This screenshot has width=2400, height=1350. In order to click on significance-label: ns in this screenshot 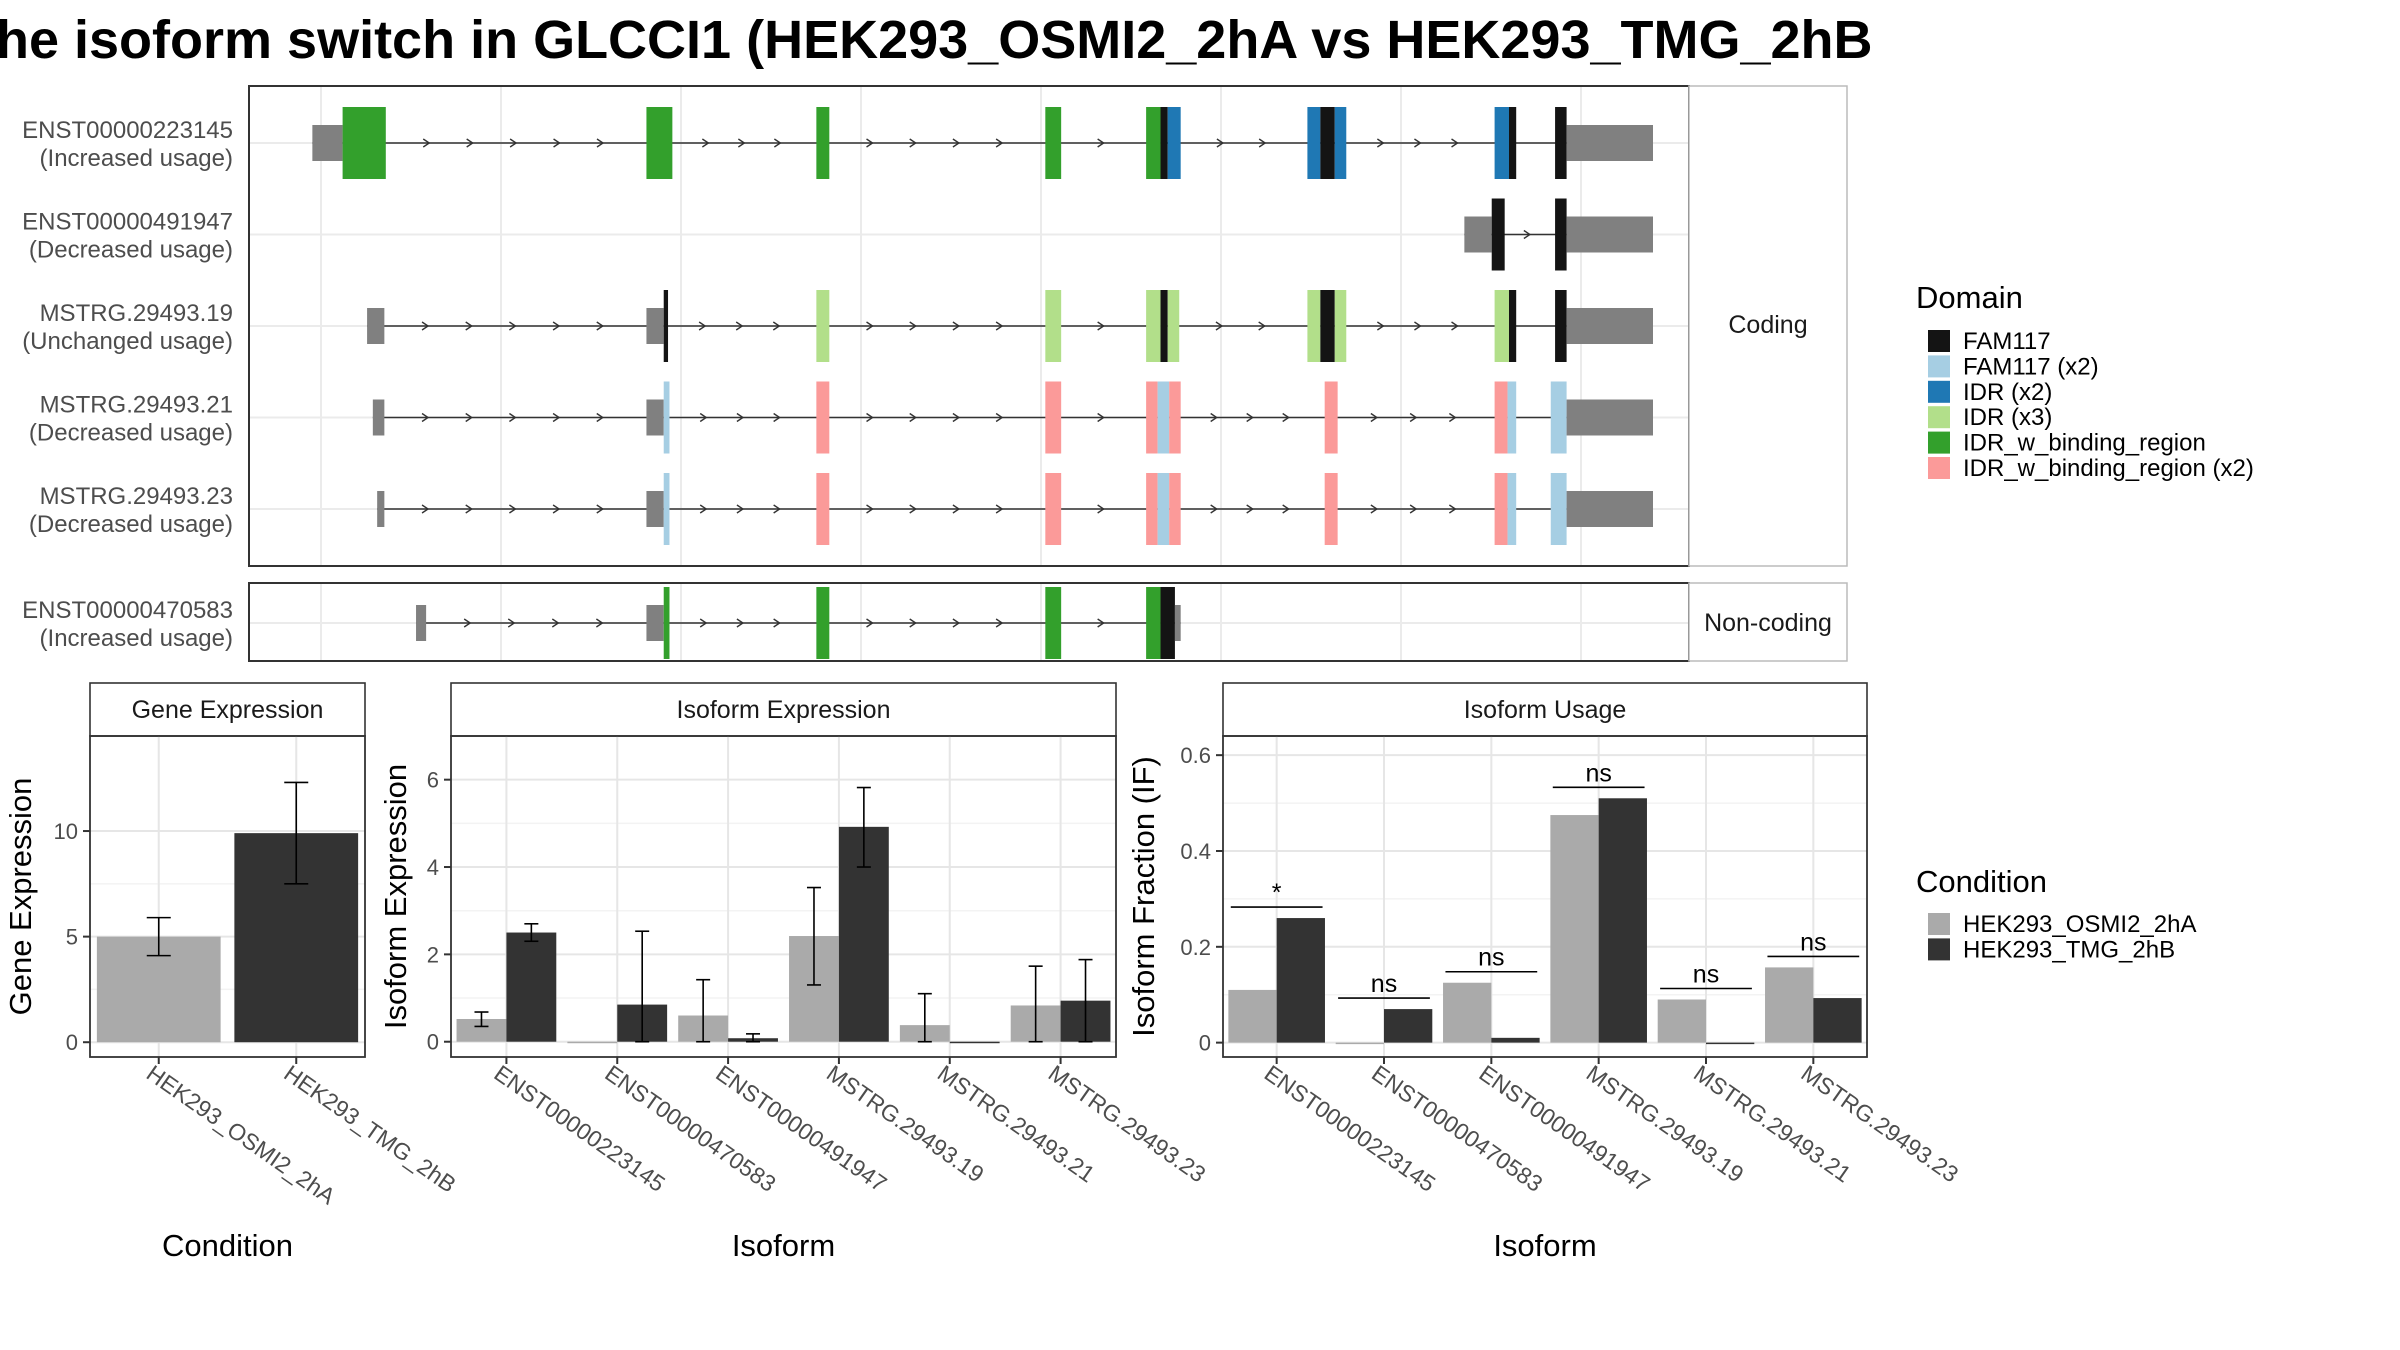, I will do `click(1598, 773)`.